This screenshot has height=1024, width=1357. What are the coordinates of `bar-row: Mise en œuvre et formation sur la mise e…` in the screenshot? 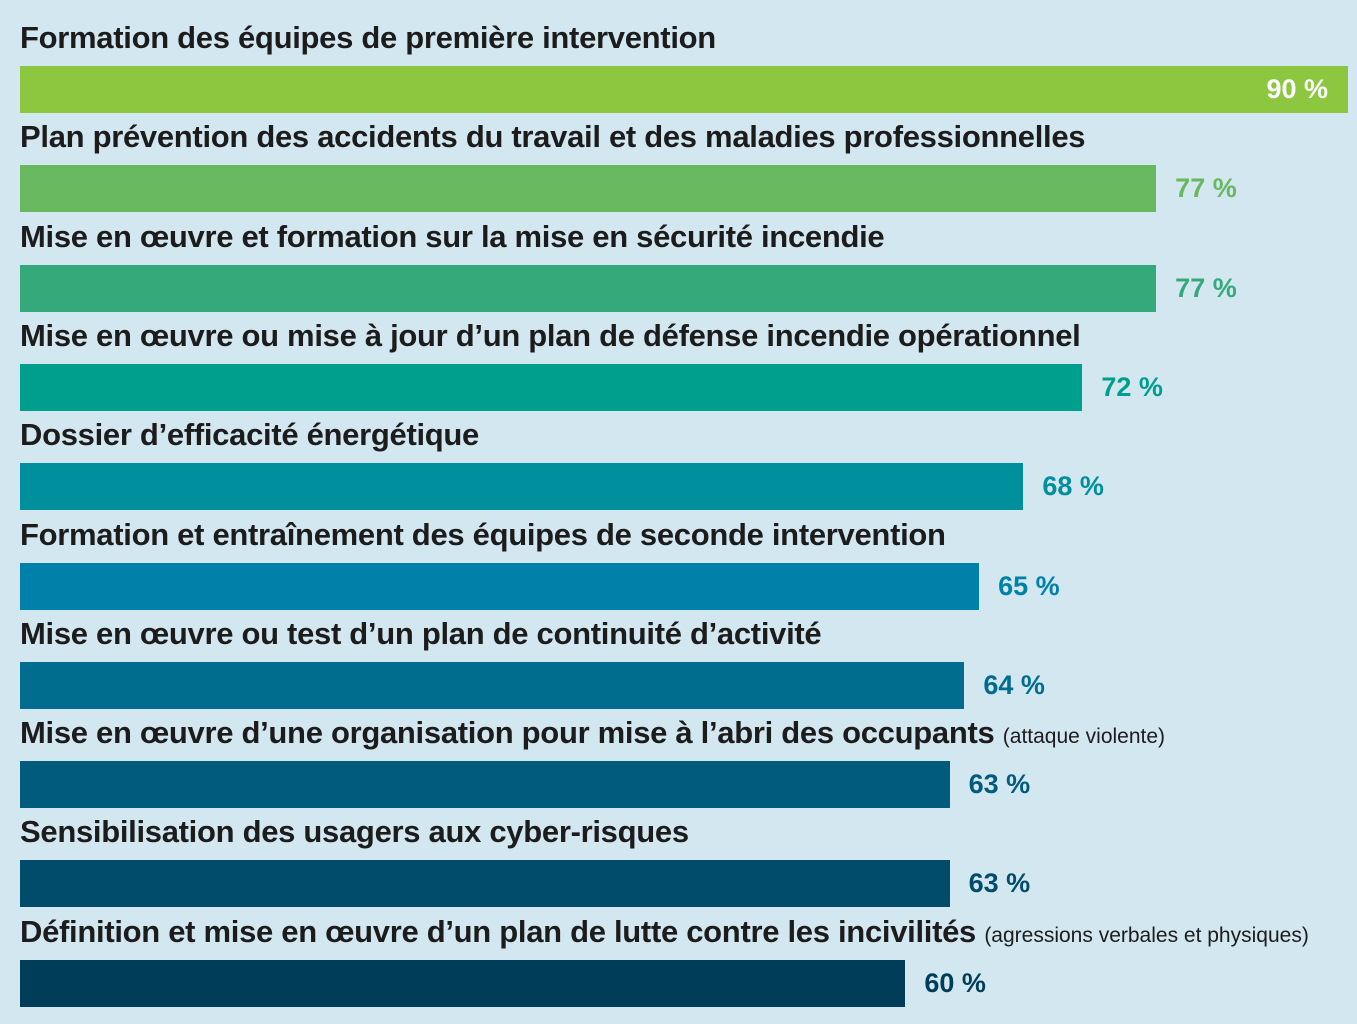 It's located at (678, 255).